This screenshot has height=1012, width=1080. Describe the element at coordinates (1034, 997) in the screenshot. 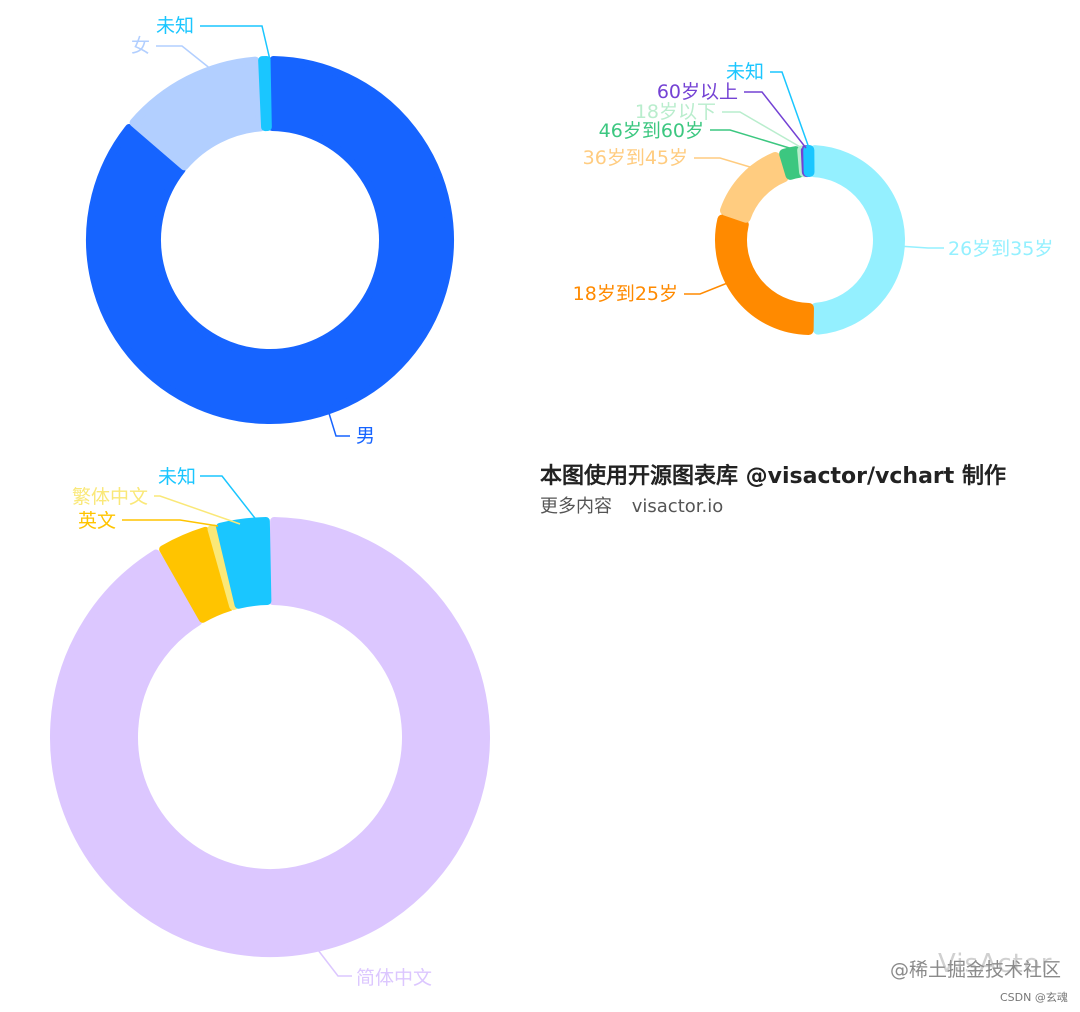

I see `watermark-csdn: CSDN @玄魂` at that location.